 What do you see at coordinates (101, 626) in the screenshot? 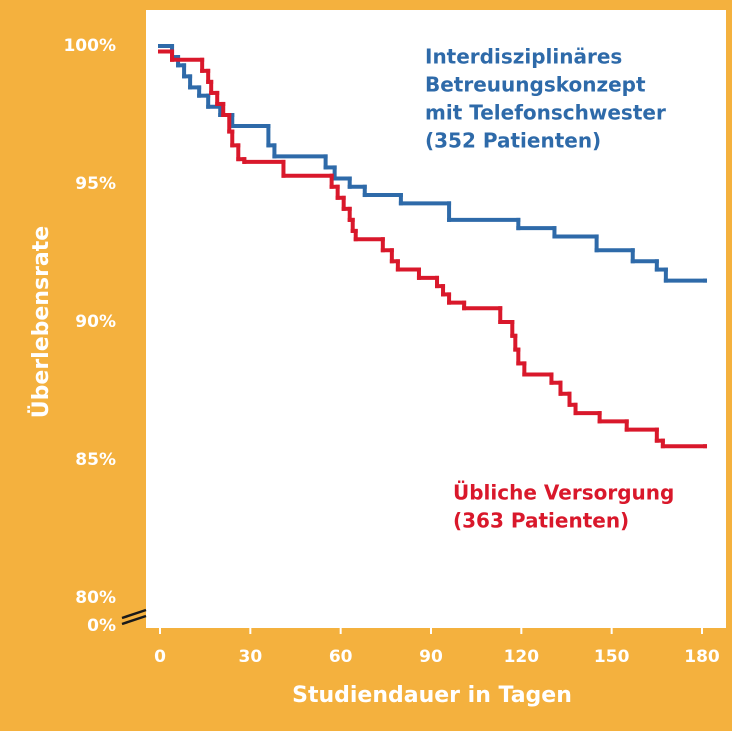
I see `y-break-label: 0%` at bounding box center [101, 626].